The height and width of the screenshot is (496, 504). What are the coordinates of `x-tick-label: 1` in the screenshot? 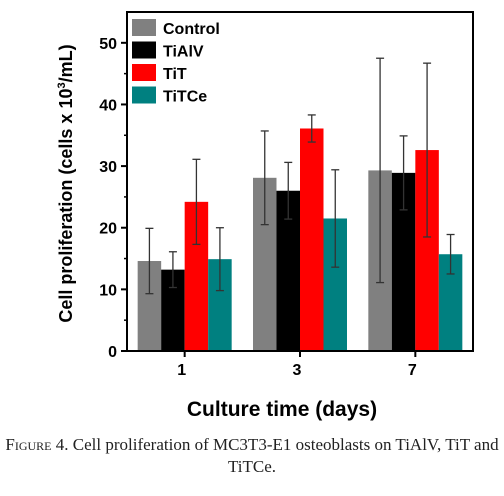 It's located at (181, 370).